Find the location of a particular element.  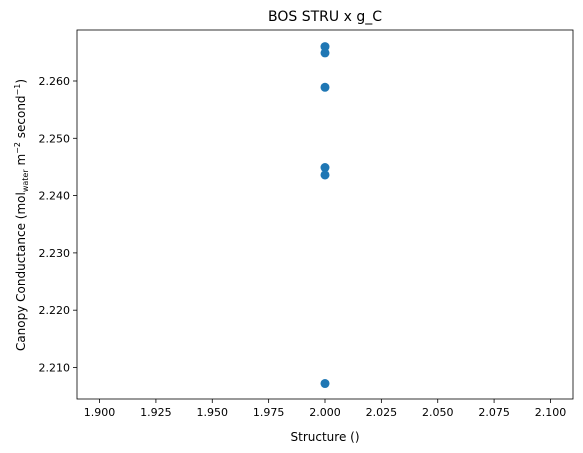

x-tick-label: 1.925 is located at coordinates (156, 412).